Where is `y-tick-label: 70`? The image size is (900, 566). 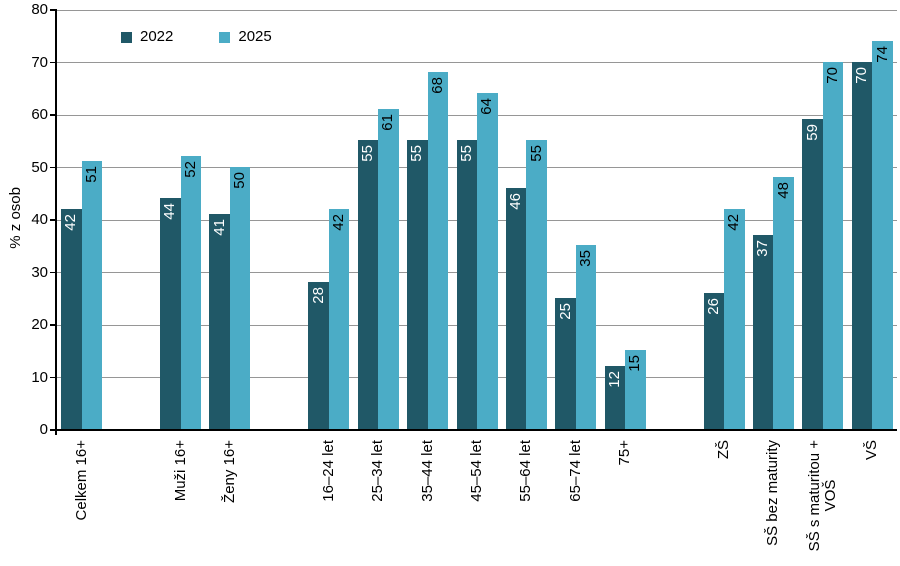 y-tick-label: 70 is located at coordinates (39, 62).